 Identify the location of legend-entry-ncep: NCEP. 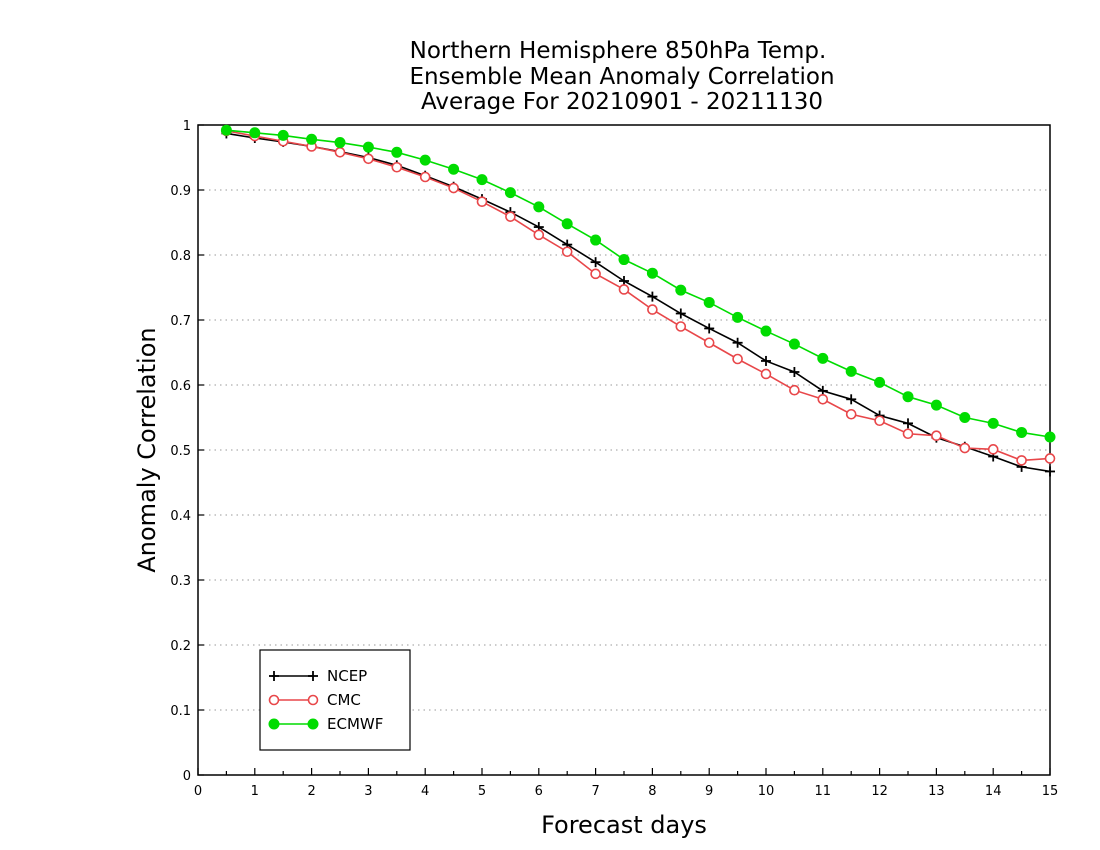
(318, 676).